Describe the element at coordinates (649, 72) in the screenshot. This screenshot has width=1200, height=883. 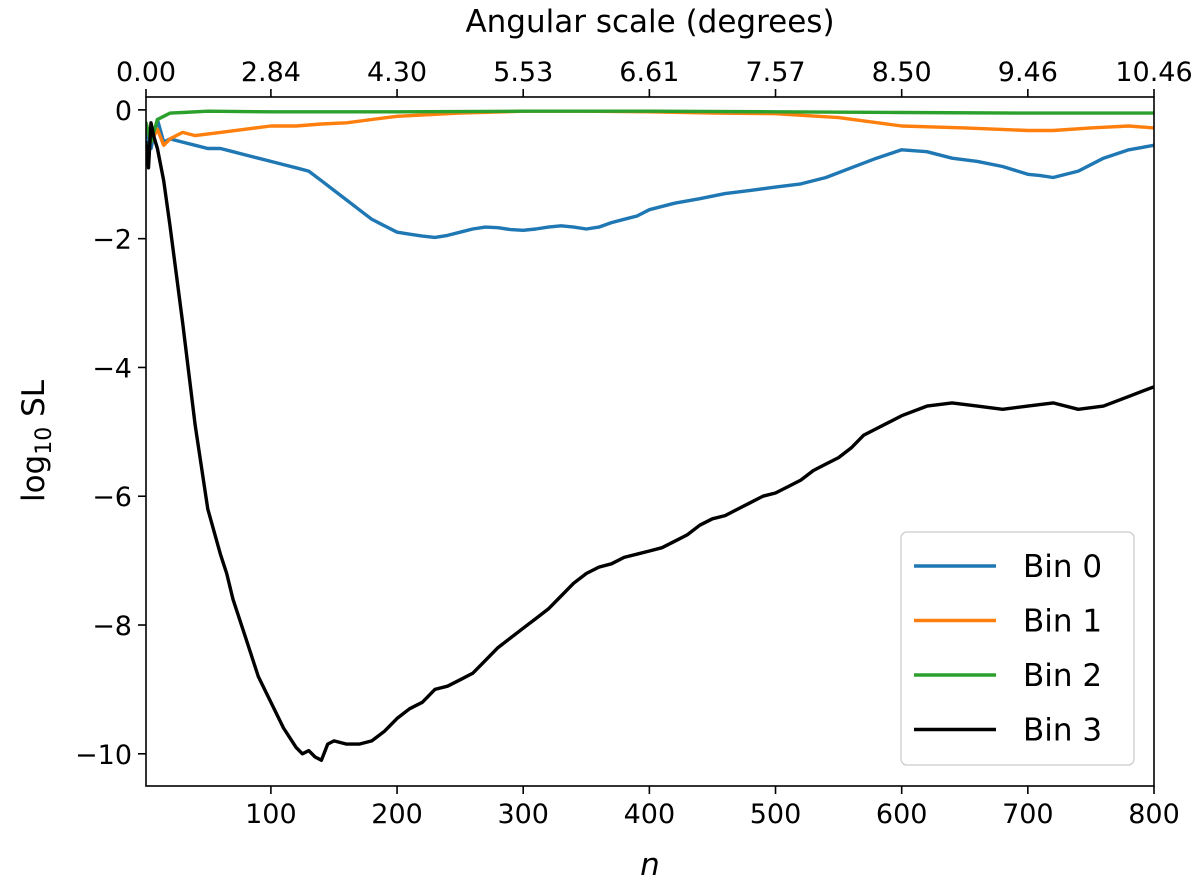
I see `top-tick-label: 6.61` at that location.